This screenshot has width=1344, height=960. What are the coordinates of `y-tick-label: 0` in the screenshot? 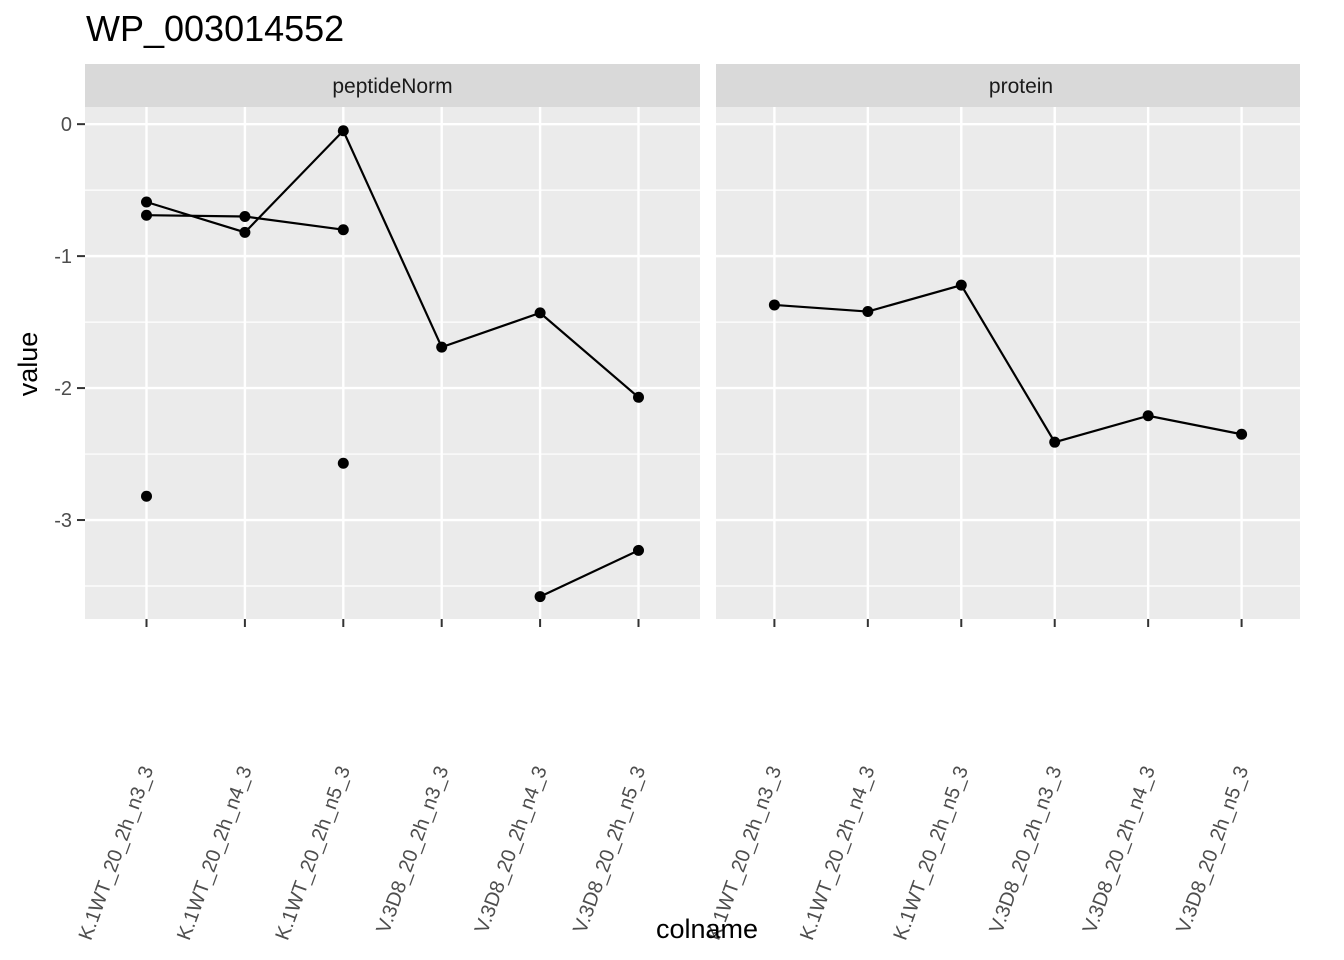 It's located at (66, 125).